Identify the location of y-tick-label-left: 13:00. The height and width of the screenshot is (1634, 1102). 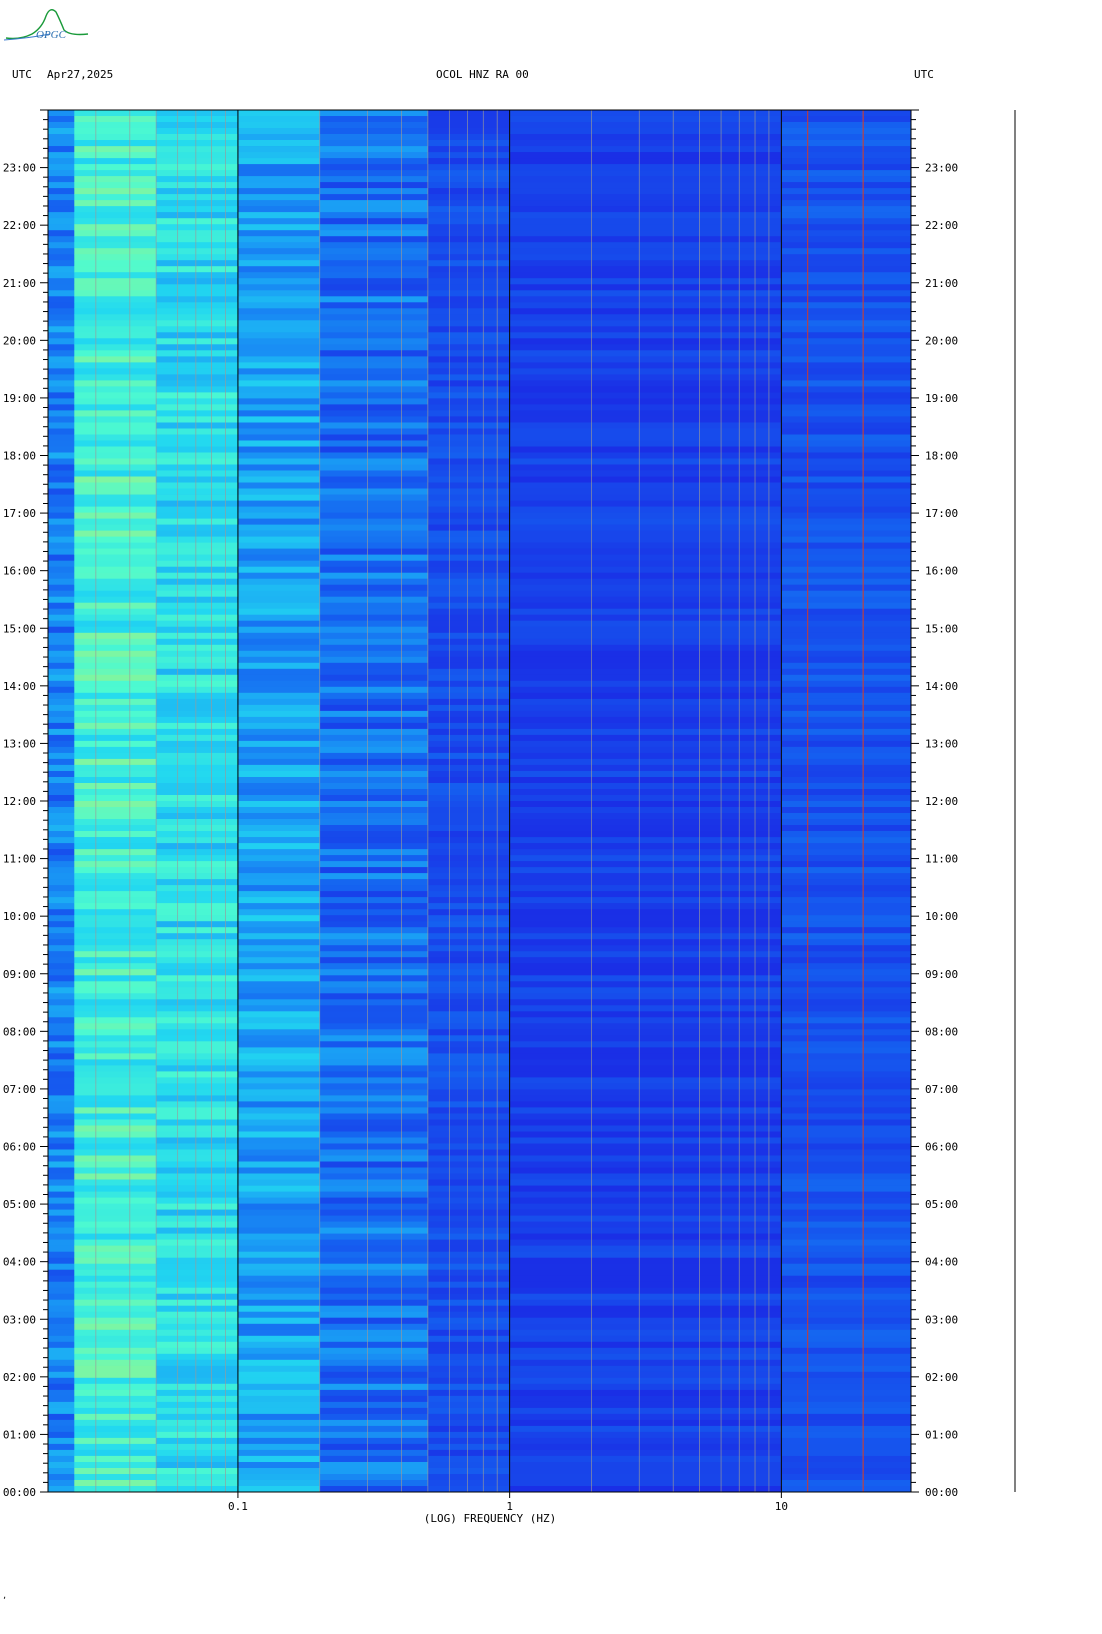
(19, 743).